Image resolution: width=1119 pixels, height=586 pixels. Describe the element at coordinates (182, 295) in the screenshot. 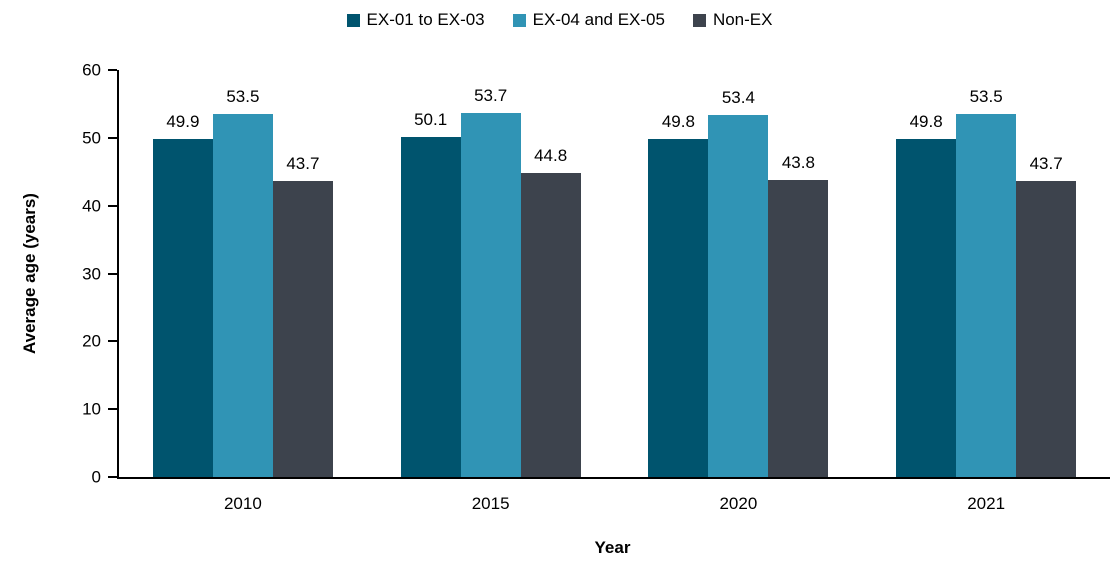

I see `bar: 49.9` at that location.